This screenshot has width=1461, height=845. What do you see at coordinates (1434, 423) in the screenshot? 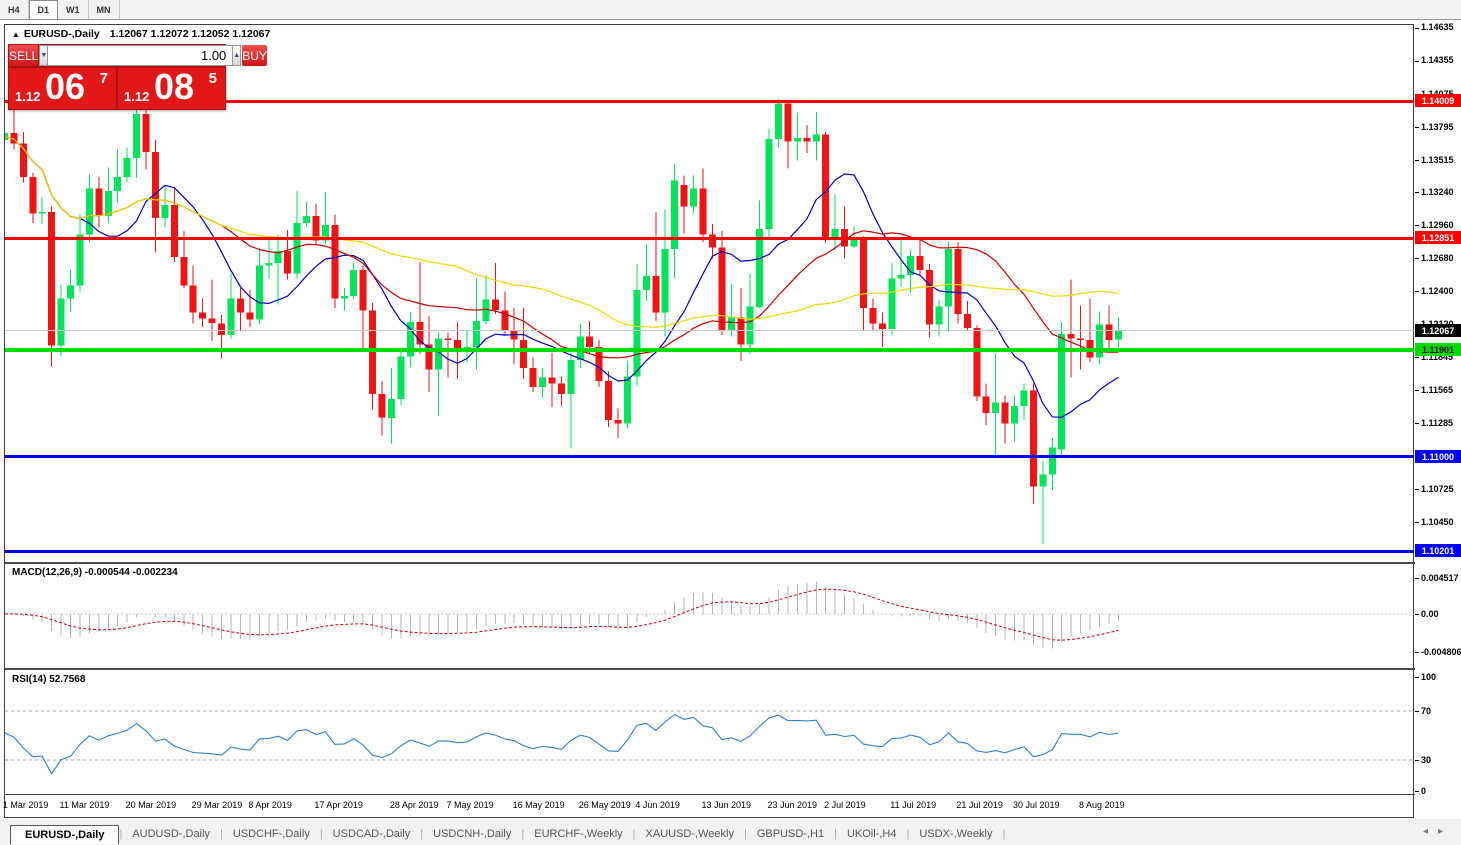
I see `price-tick: 1.11285` at bounding box center [1434, 423].